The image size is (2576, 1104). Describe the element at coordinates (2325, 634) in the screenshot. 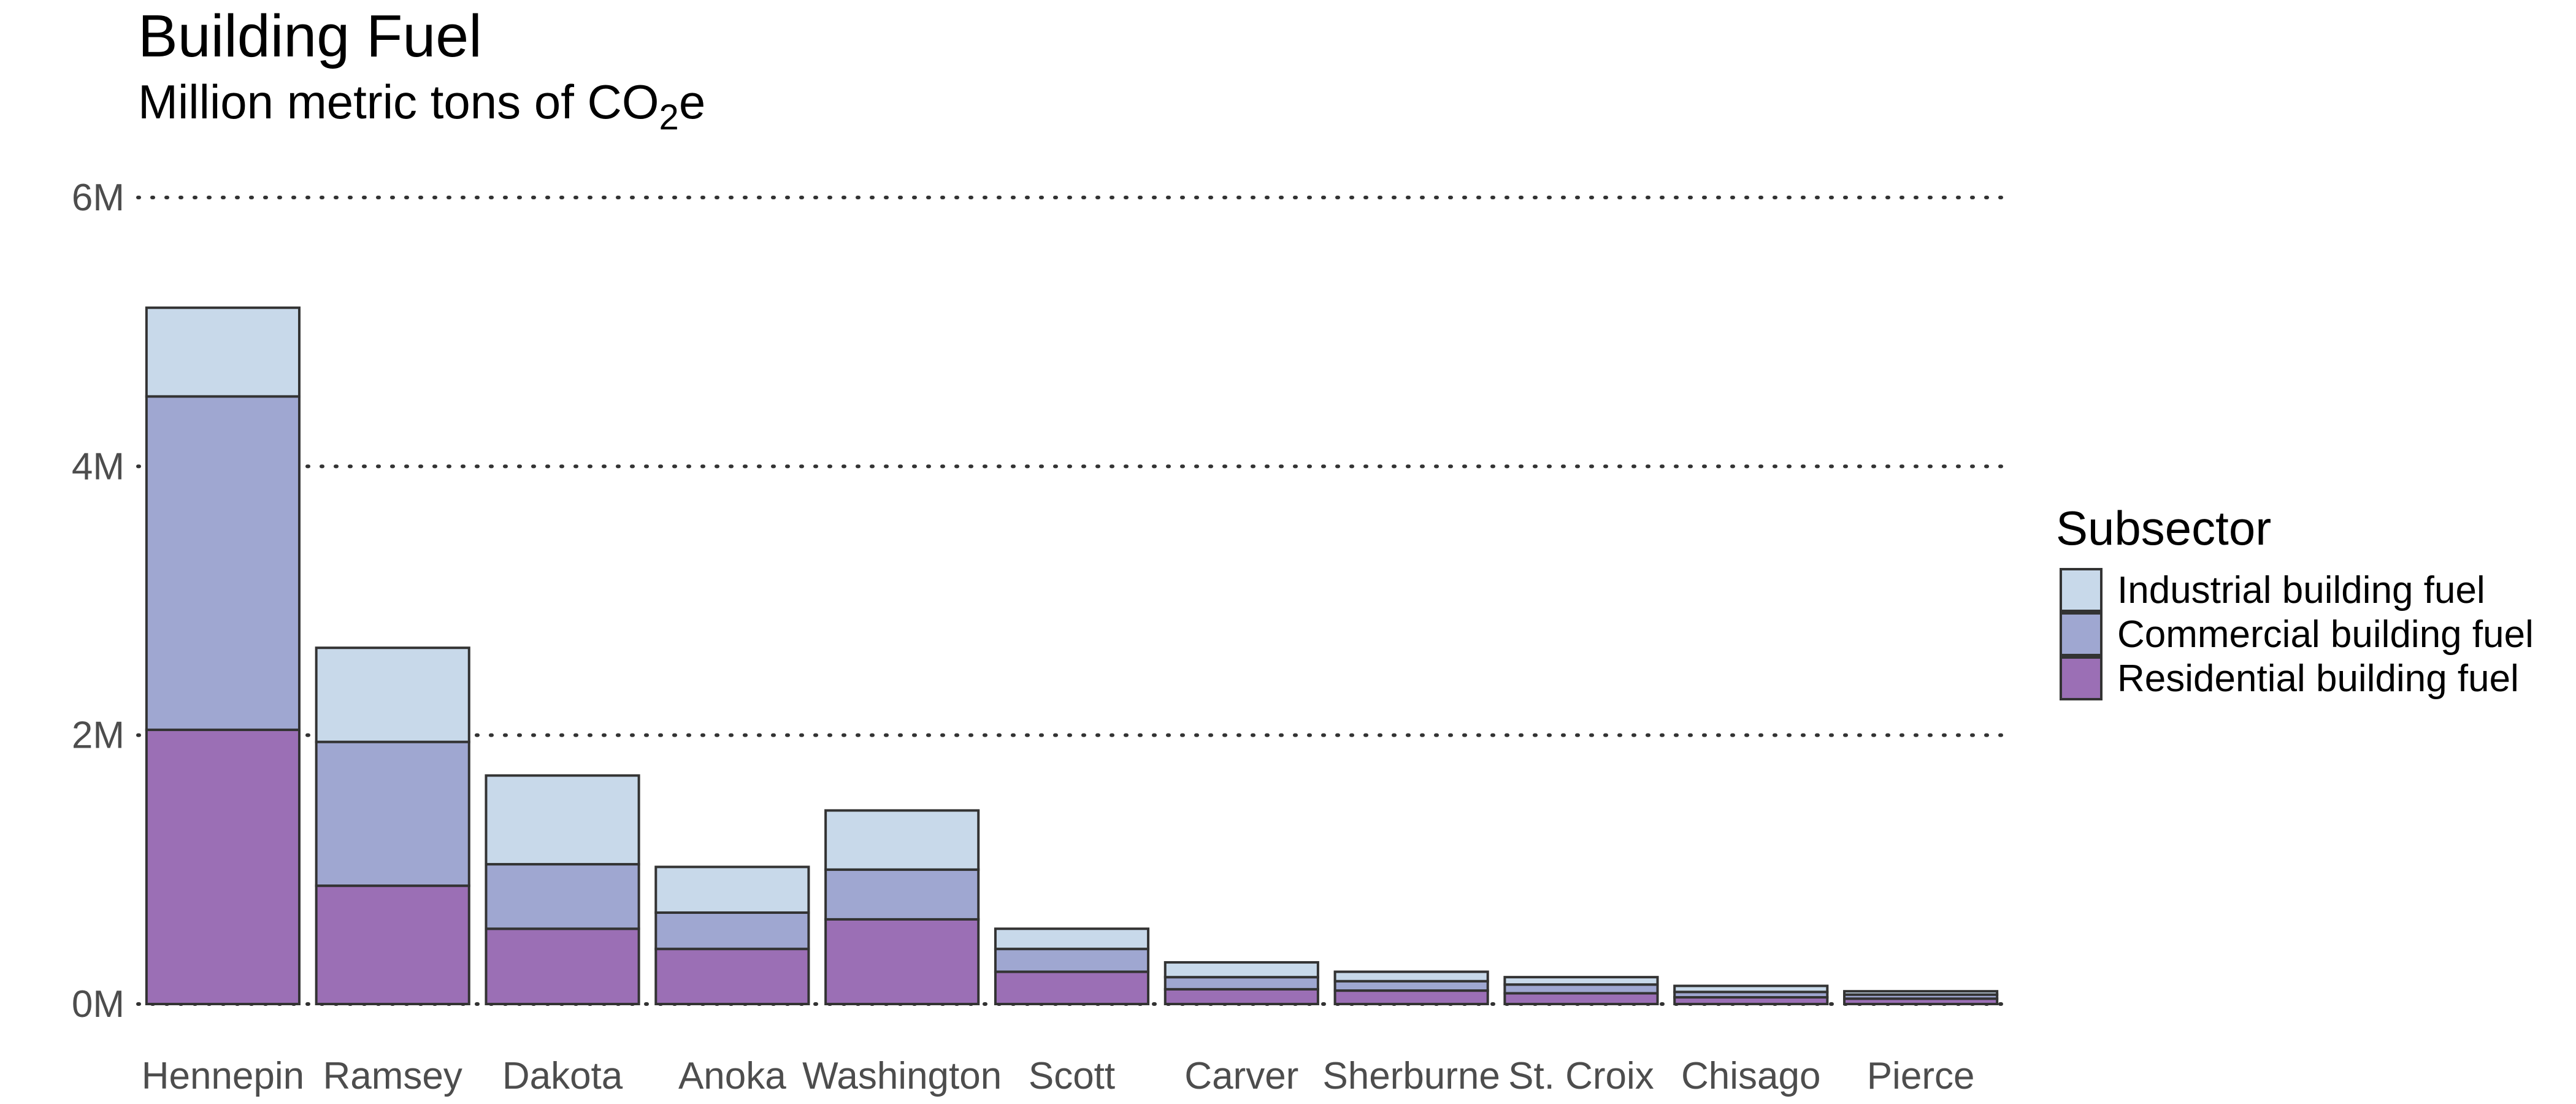

I see `legend-label-commercial-building-fuel: Commercial building fuel` at that location.